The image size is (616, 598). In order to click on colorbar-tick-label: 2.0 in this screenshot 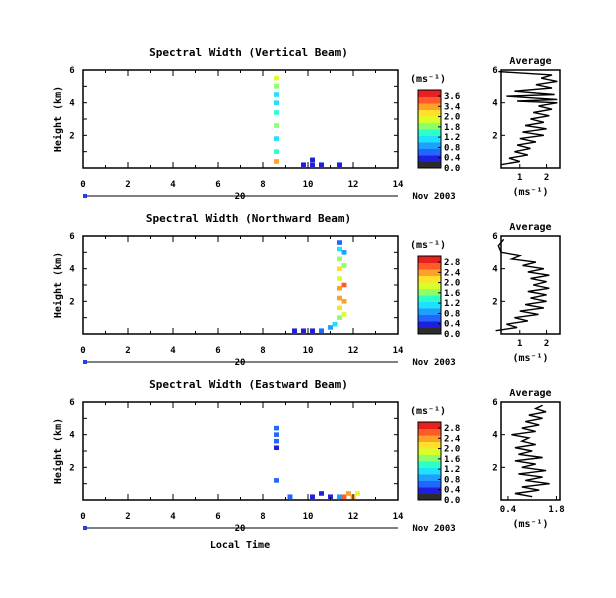, I will do `click(452, 284)`.